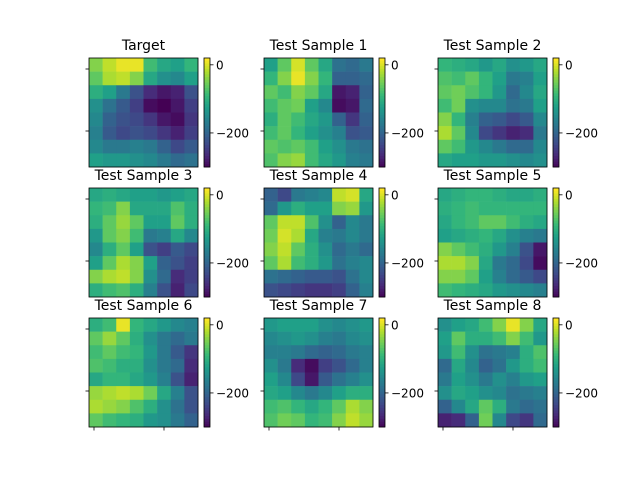  Describe the element at coordinates (143, 372) in the screenshot. I see `axes-frame` at that location.